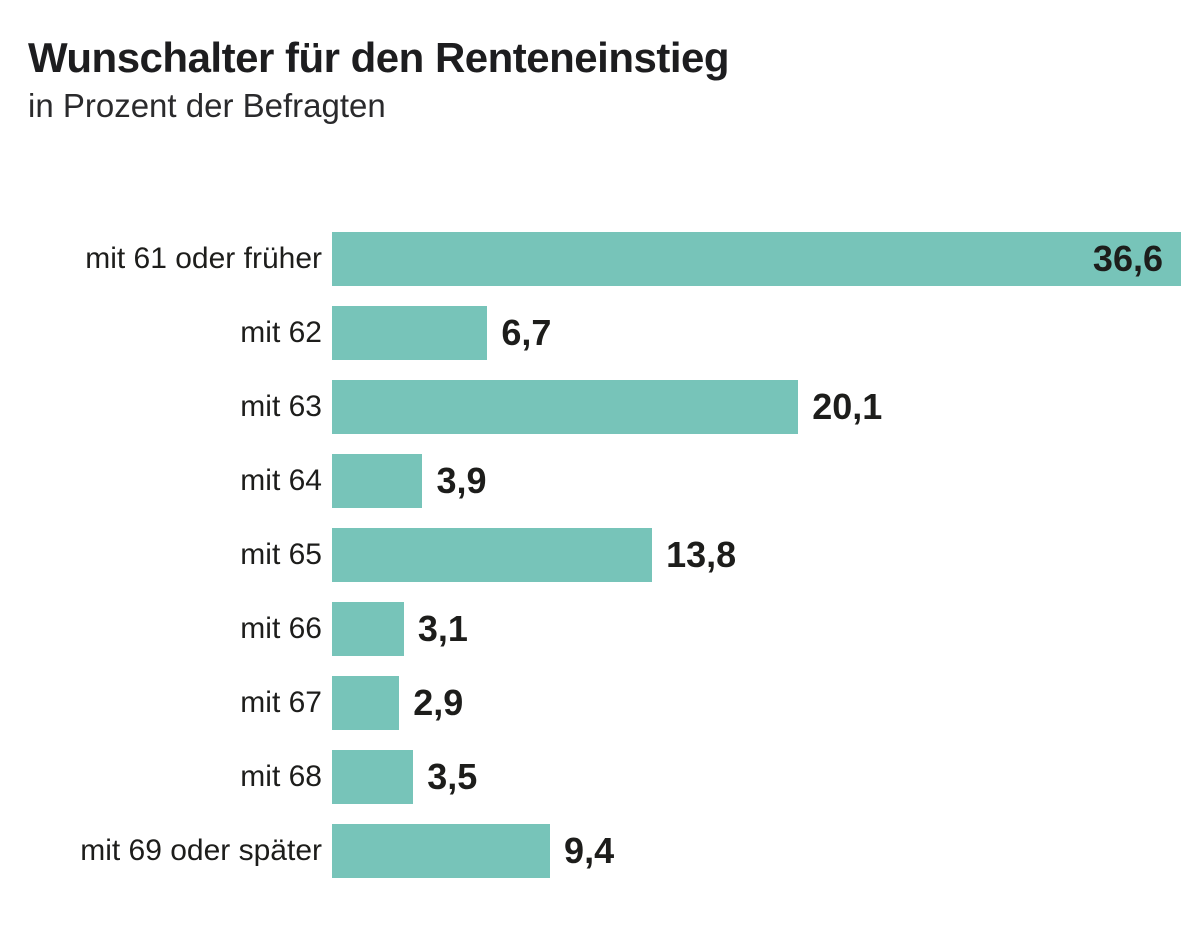  I want to click on value-label: 3,1, so click(442, 628).